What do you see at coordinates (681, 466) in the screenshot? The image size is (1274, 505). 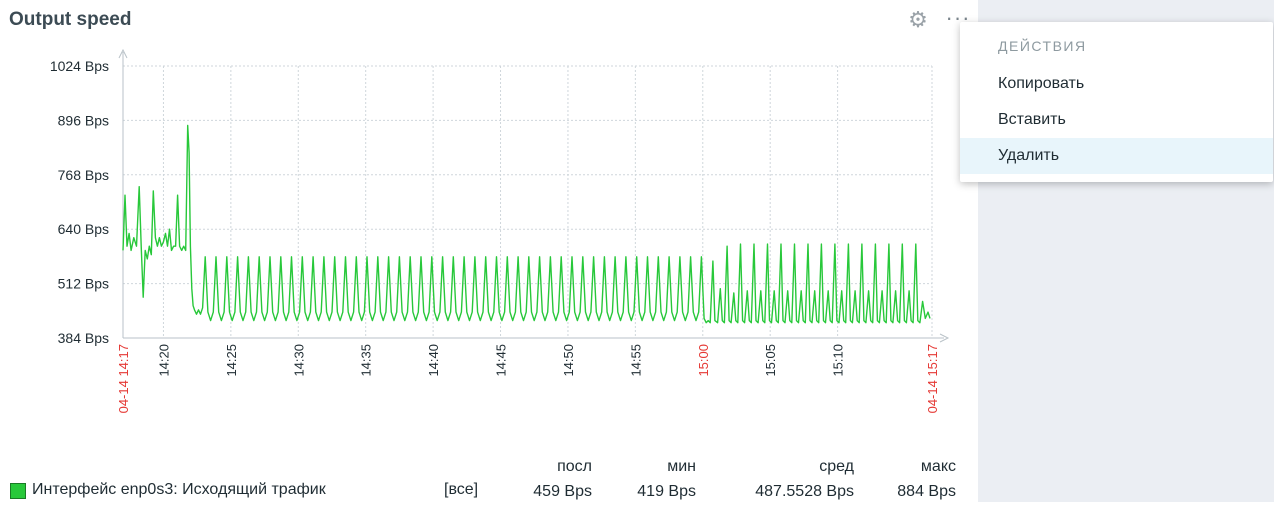 I see `legend-header-min: мин` at bounding box center [681, 466].